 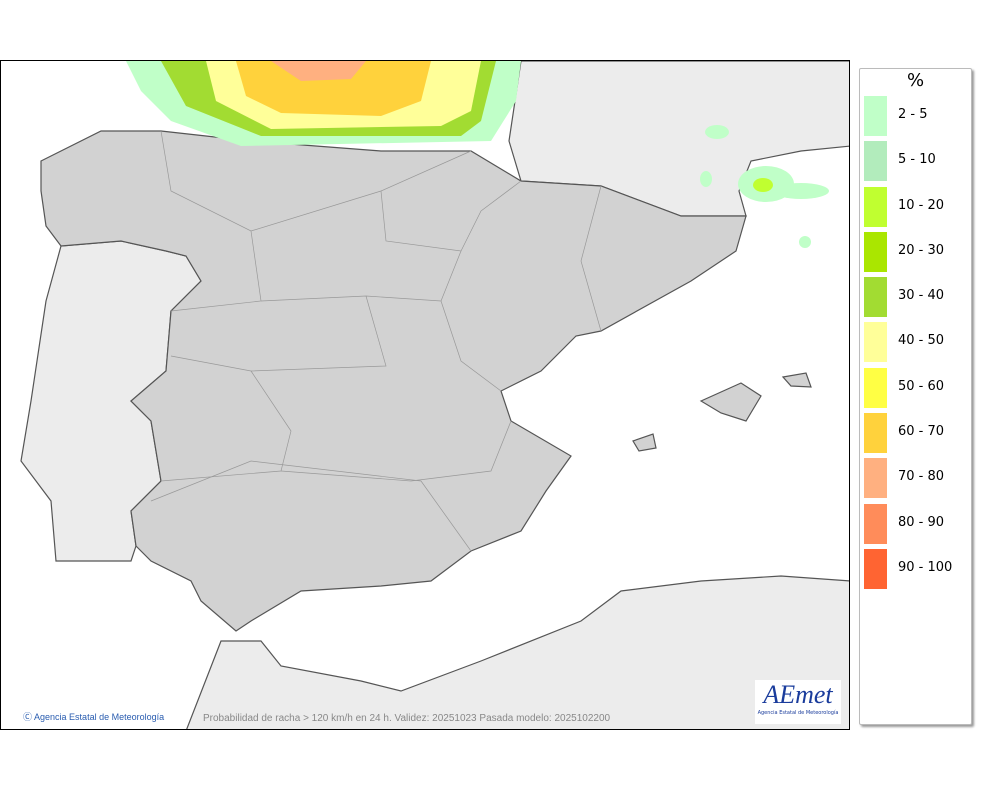 What do you see at coordinates (921, 250) in the screenshot?
I see `legend-label: 20 - 30` at bounding box center [921, 250].